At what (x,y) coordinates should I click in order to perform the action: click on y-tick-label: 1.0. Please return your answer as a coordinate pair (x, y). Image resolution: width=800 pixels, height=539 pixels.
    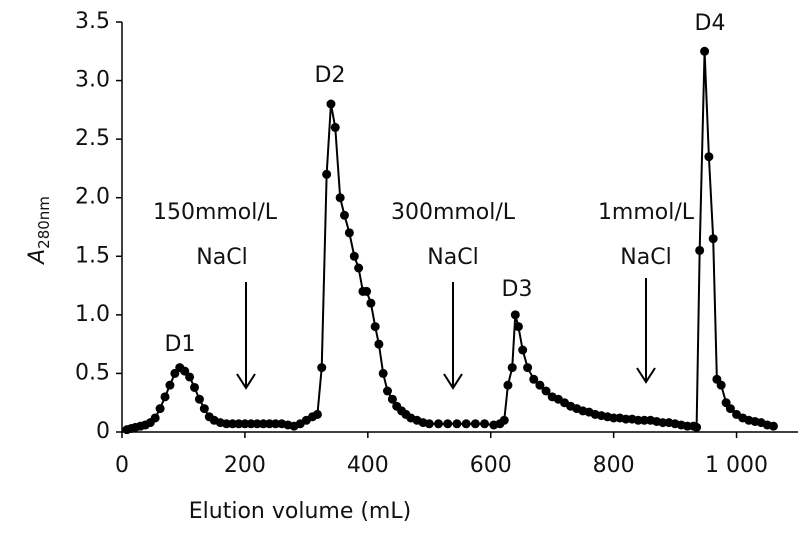
    Looking at the image, I should click on (92, 314).